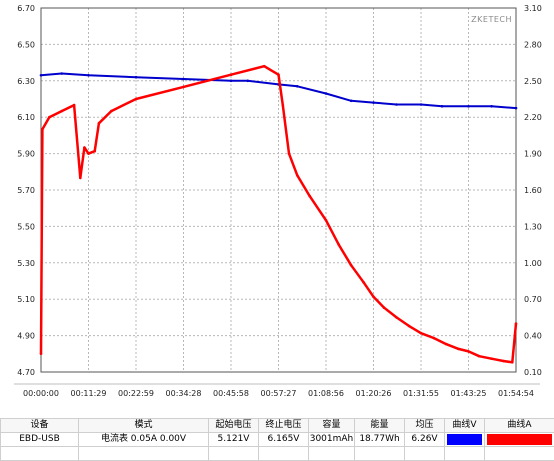 The height and width of the screenshot is (461, 554). Describe the element at coordinates (26, 226) in the screenshot. I see `left-y-tick-label: 5.50` at that location.